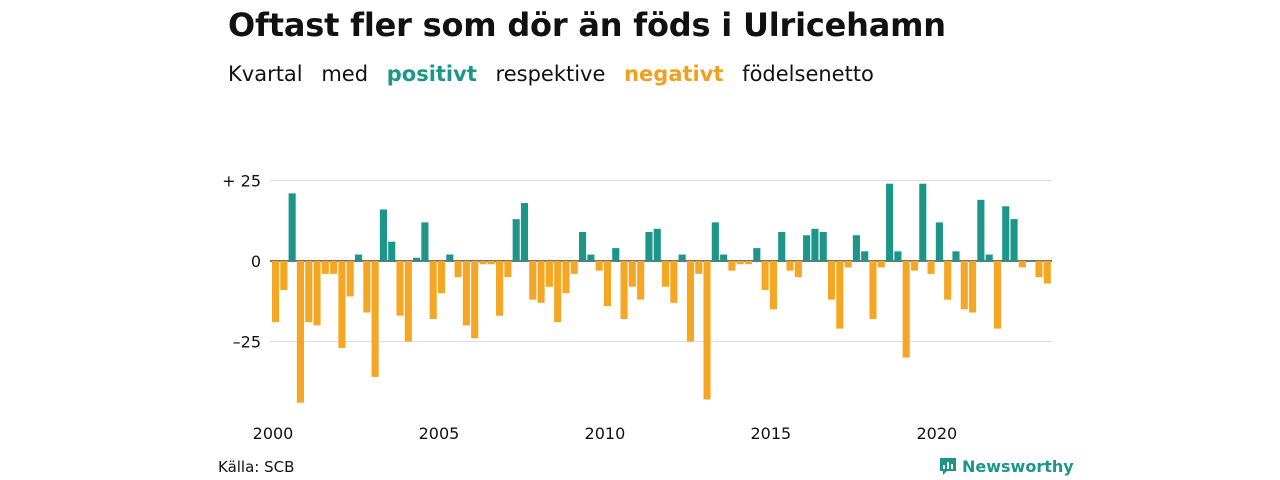 This screenshot has height=480, width=1280. What do you see at coordinates (948, 466) in the screenshot?
I see `newsworthy-logo-icon` at bounding box center [948, 466].